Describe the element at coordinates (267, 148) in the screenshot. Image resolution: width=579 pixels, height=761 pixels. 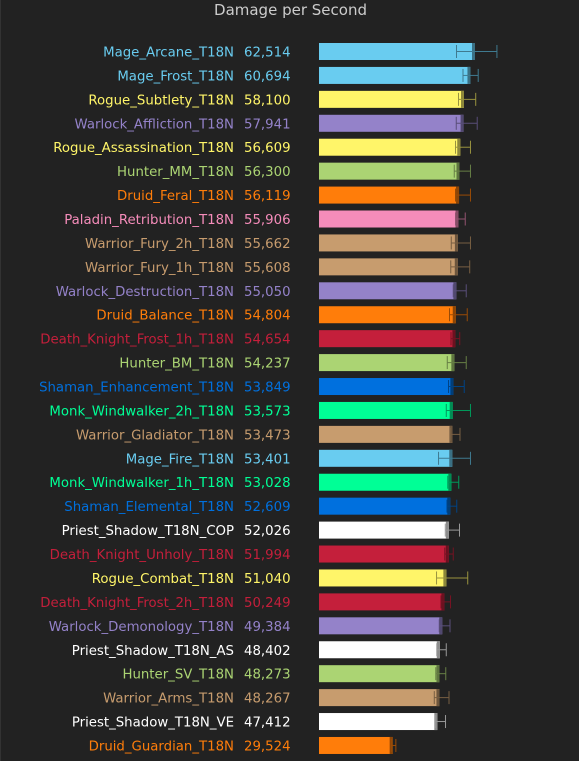
I see `bar-value-label: 56,609` at that location.